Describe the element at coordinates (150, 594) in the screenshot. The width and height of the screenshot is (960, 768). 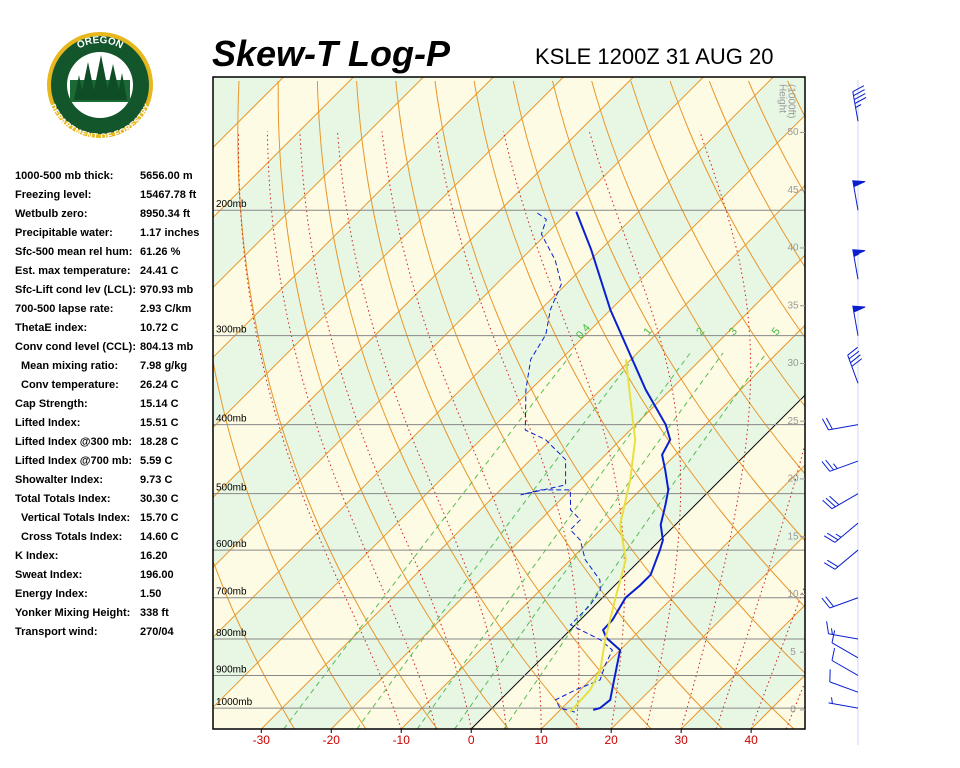
I see `index-value: 1.50` at that location.